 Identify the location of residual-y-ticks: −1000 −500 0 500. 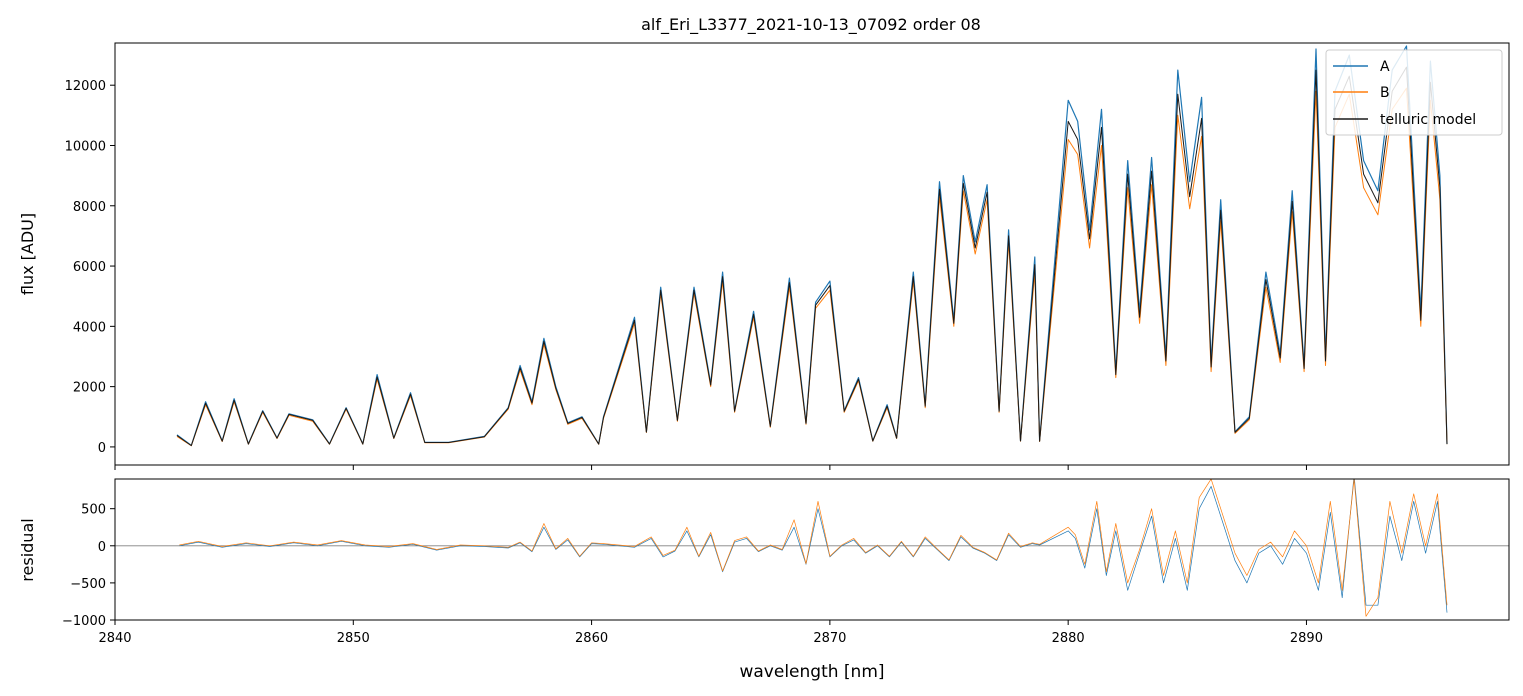
(88, 566).